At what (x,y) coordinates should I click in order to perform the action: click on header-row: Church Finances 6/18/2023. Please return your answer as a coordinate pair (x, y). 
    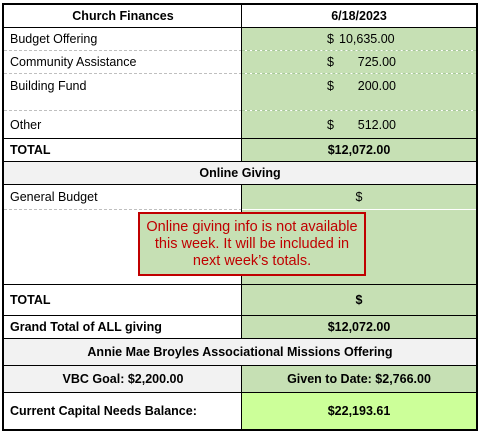
    Looking at the image, I should click on (240, 16).